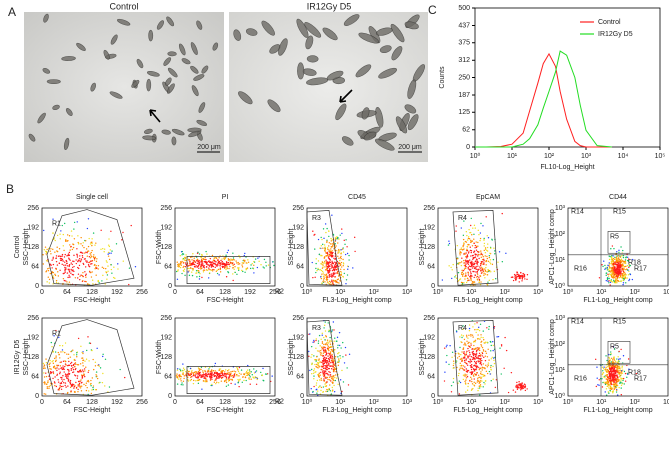 The width and height of the screenshot is (669, 451). What do you see at coordinates (56, 333) in the screenshot?
I see `gate-label: R1` at bounding box center [56, 333].